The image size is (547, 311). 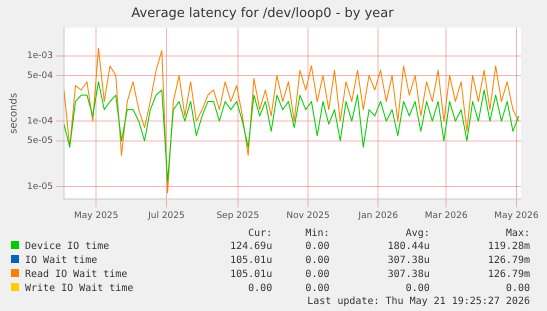 I want to click on legend-label: Device IO time, so click(x=67, y=247).